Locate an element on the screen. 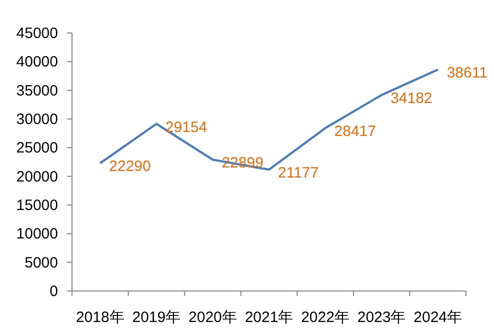  data-label: 38611 is located at coordinates (467, 73).